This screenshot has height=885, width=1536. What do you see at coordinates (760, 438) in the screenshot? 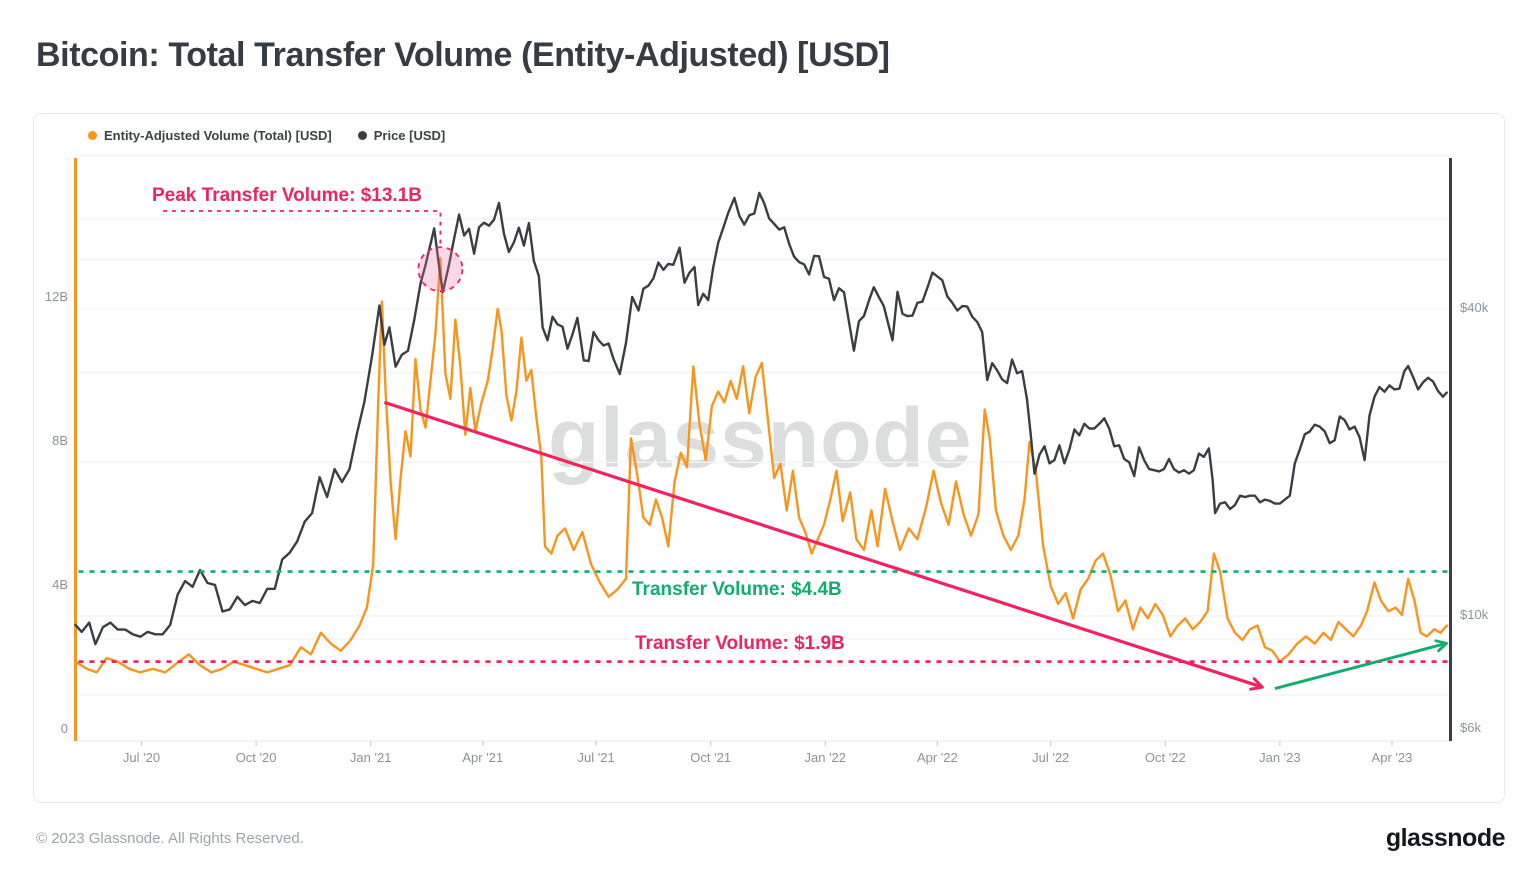
I see `glassnode-watermark: glassnode` at bounding box center [760, 438].